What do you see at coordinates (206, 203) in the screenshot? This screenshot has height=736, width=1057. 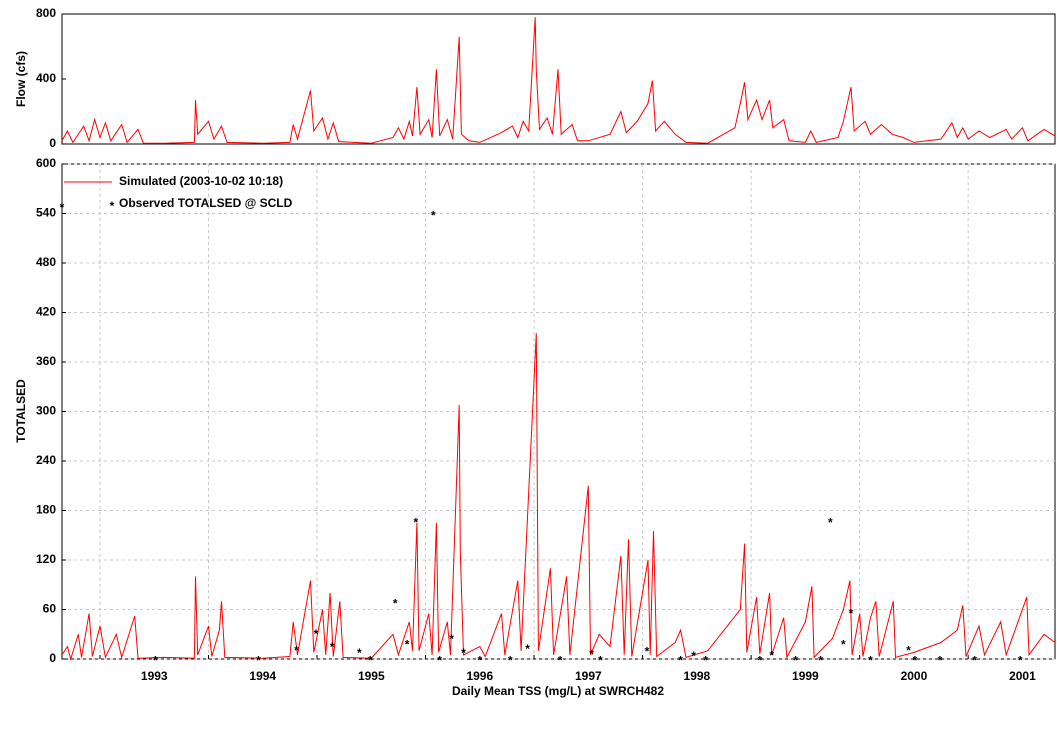 I see `legend-label: Observed TOTALSED @ SCLD` at bounding box center [206, 203].